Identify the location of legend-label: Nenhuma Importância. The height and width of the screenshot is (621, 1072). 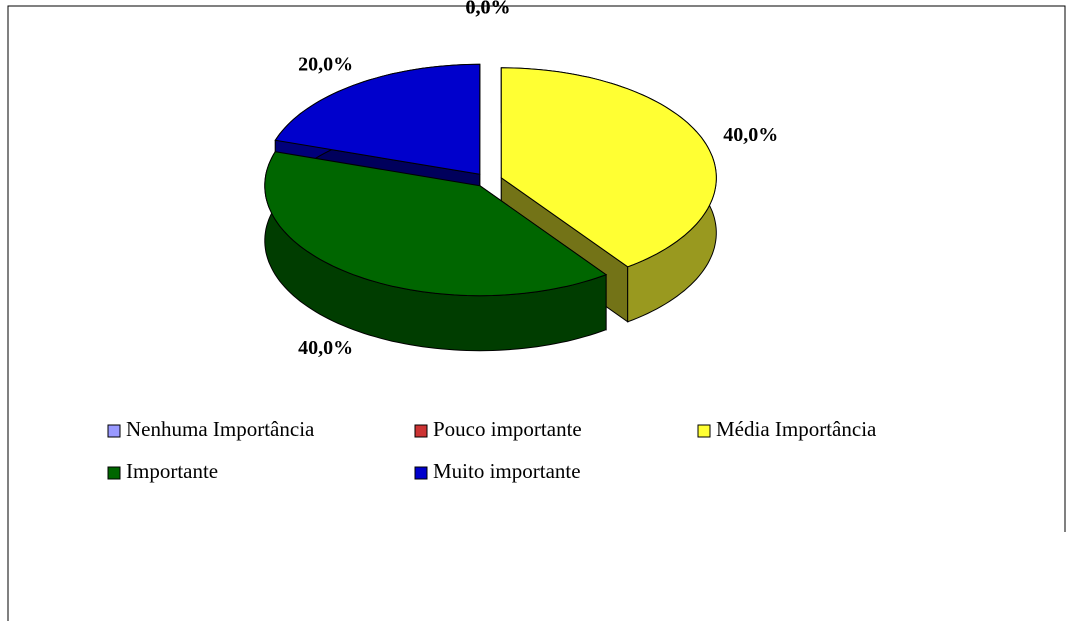
(220, 429).